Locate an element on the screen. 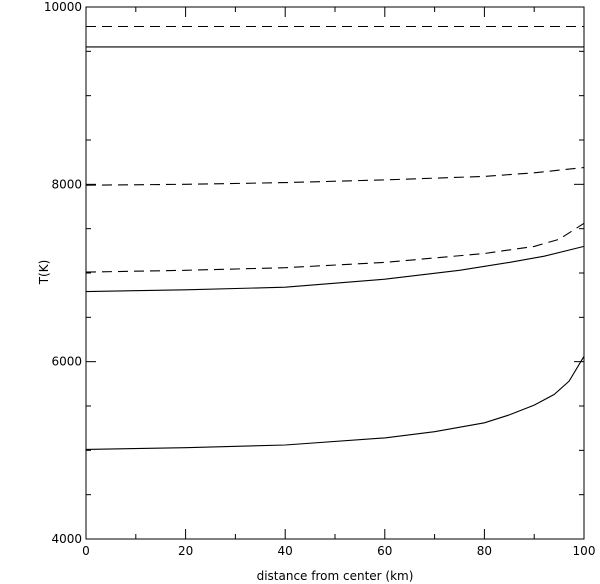 The width and height of the screenshot is (600, 584). y-tick-label: 10000 is located at coordinates (63, 7).